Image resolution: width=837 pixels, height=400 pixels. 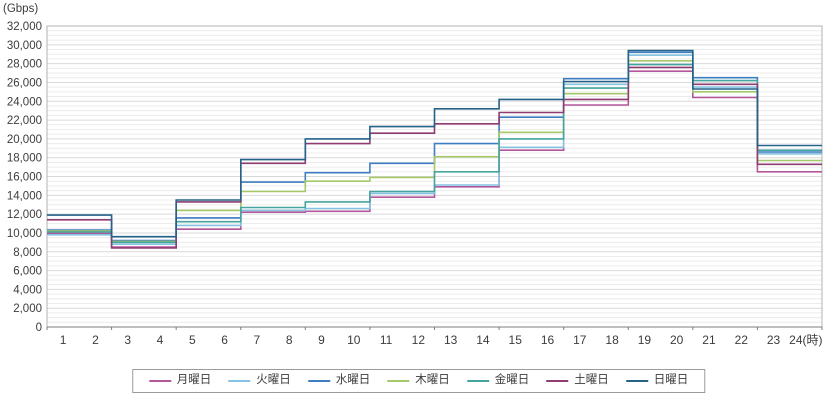 I want to click on legend-swatch-tuesday, so click(x=239, y=380).